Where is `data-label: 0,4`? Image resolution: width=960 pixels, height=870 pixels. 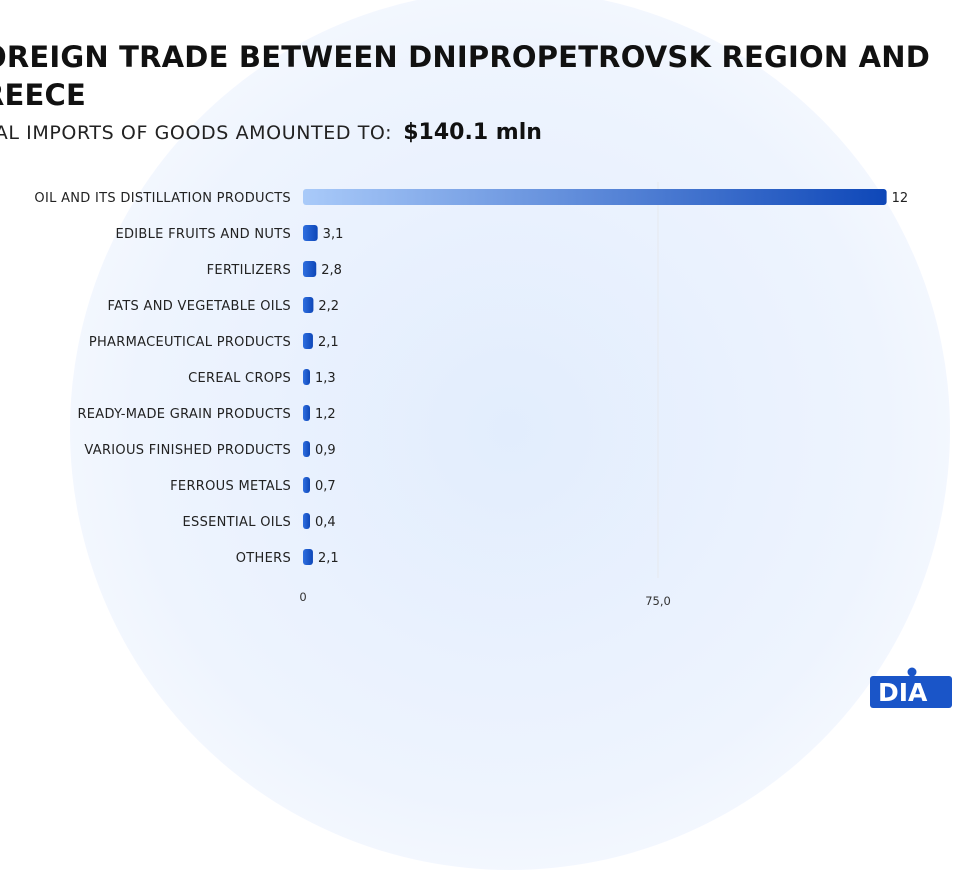
data-label: 0,4 is located at coordinates (325, 522).